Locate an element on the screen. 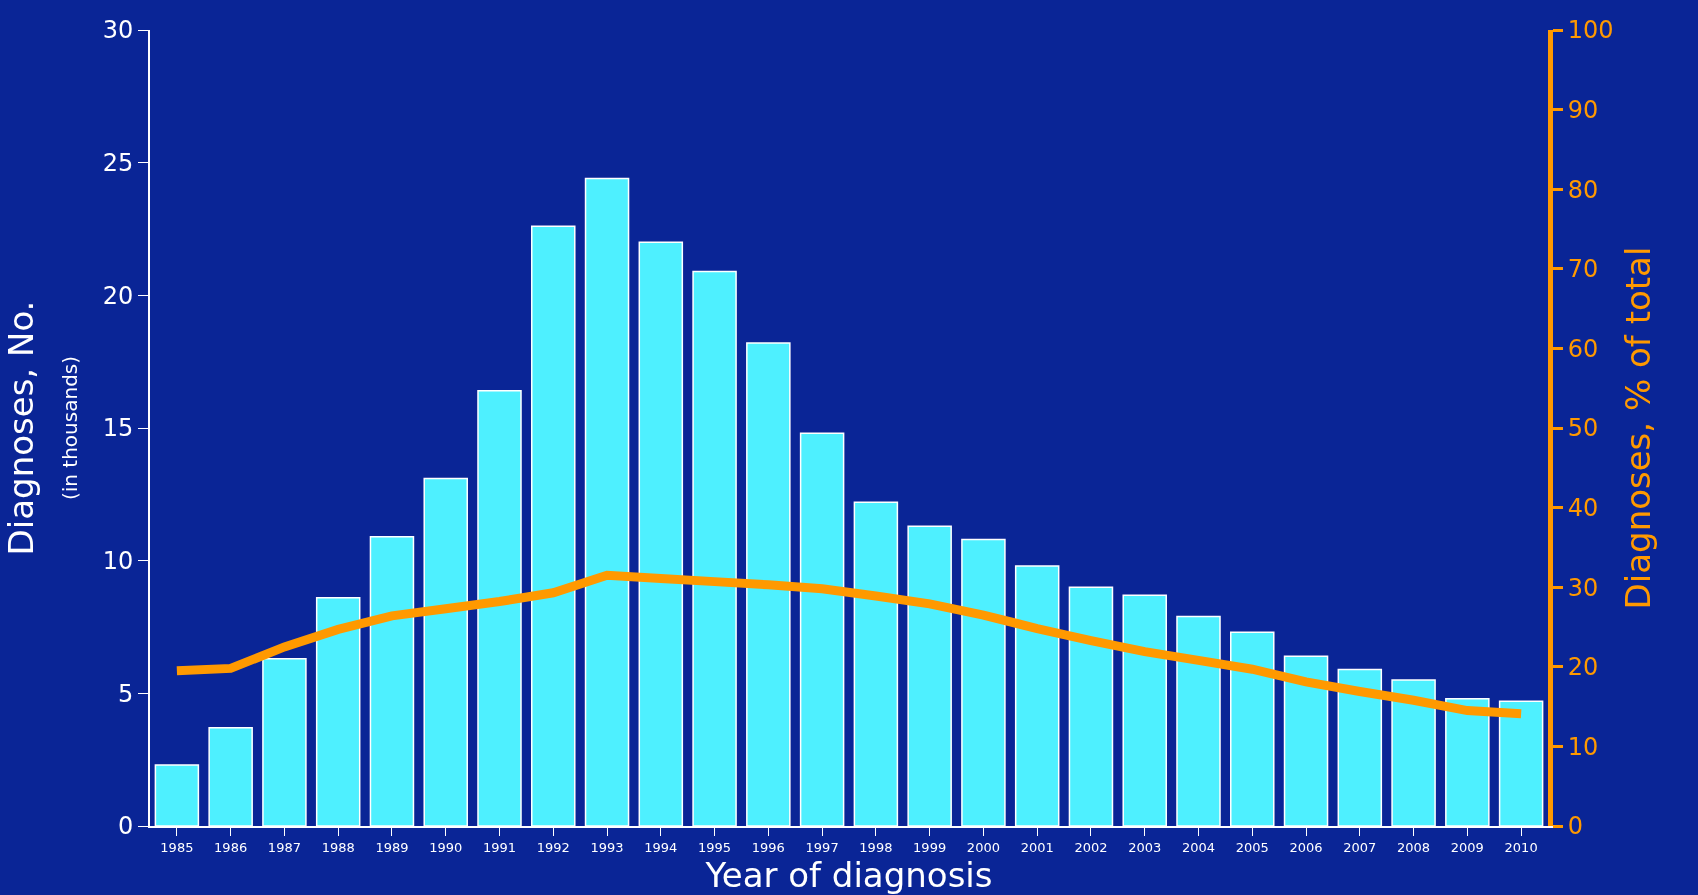 This screenshot has height=895, width=1698. y2-tick-label: 0 is located at coordinates (1575, 826).